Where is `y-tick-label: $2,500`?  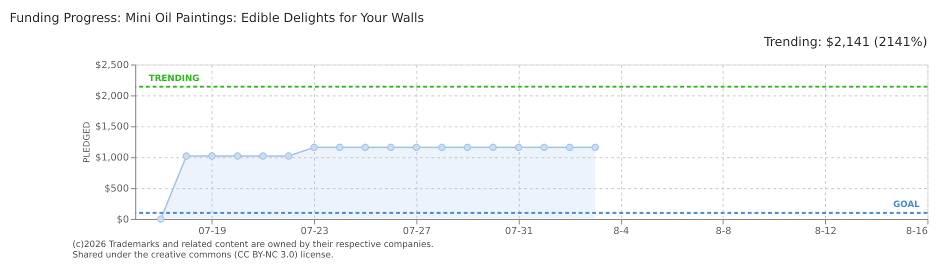
y-tick-label: $2,500 is located at coordinates (112, 65).